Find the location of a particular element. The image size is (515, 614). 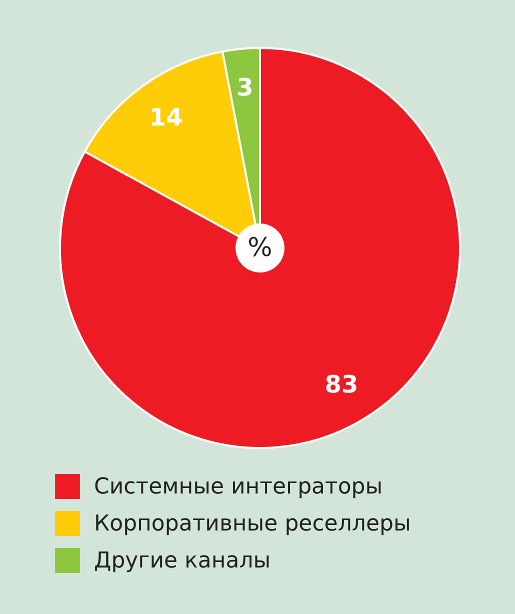

data-label: 14 is located at coordinates (166, 118).